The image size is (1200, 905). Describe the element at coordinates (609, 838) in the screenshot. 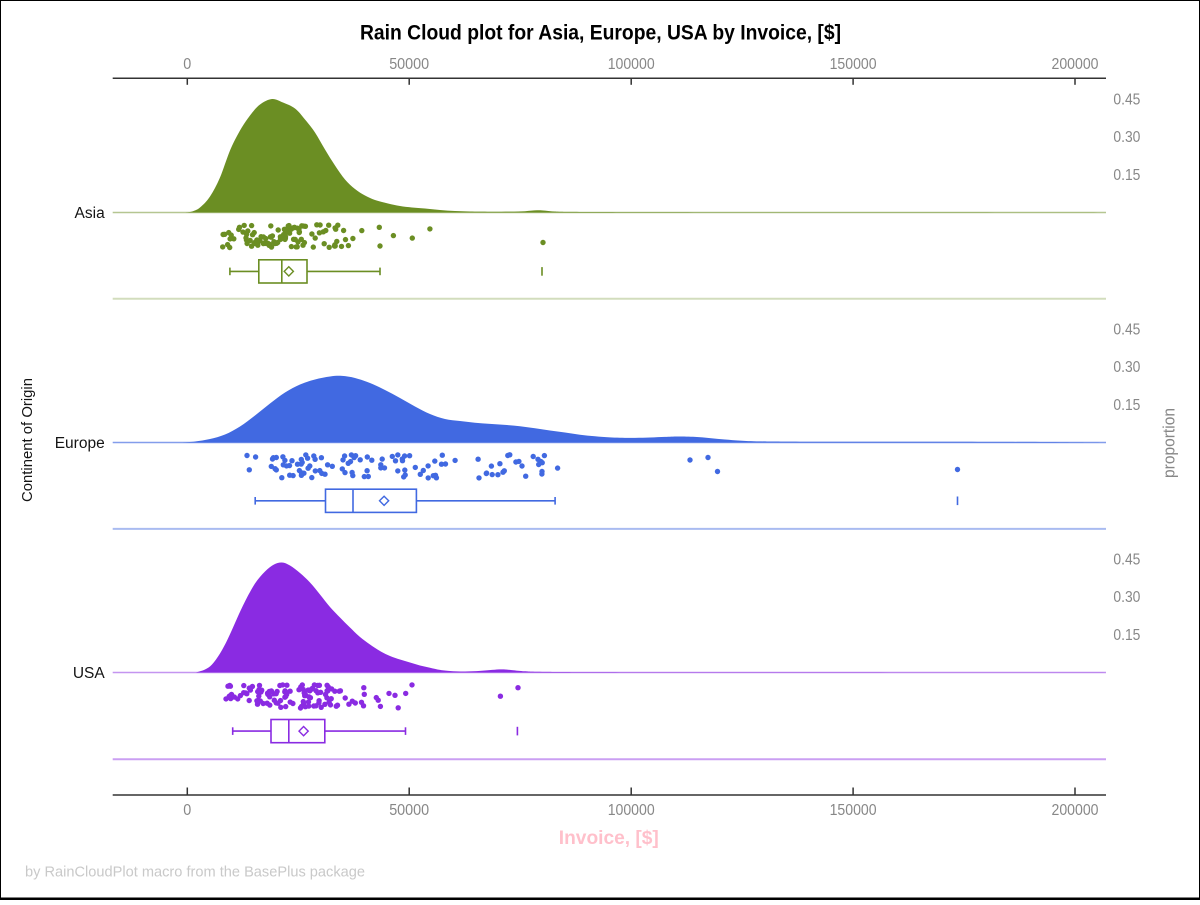

I see `svg-text: Invoice, [$]` at that location.